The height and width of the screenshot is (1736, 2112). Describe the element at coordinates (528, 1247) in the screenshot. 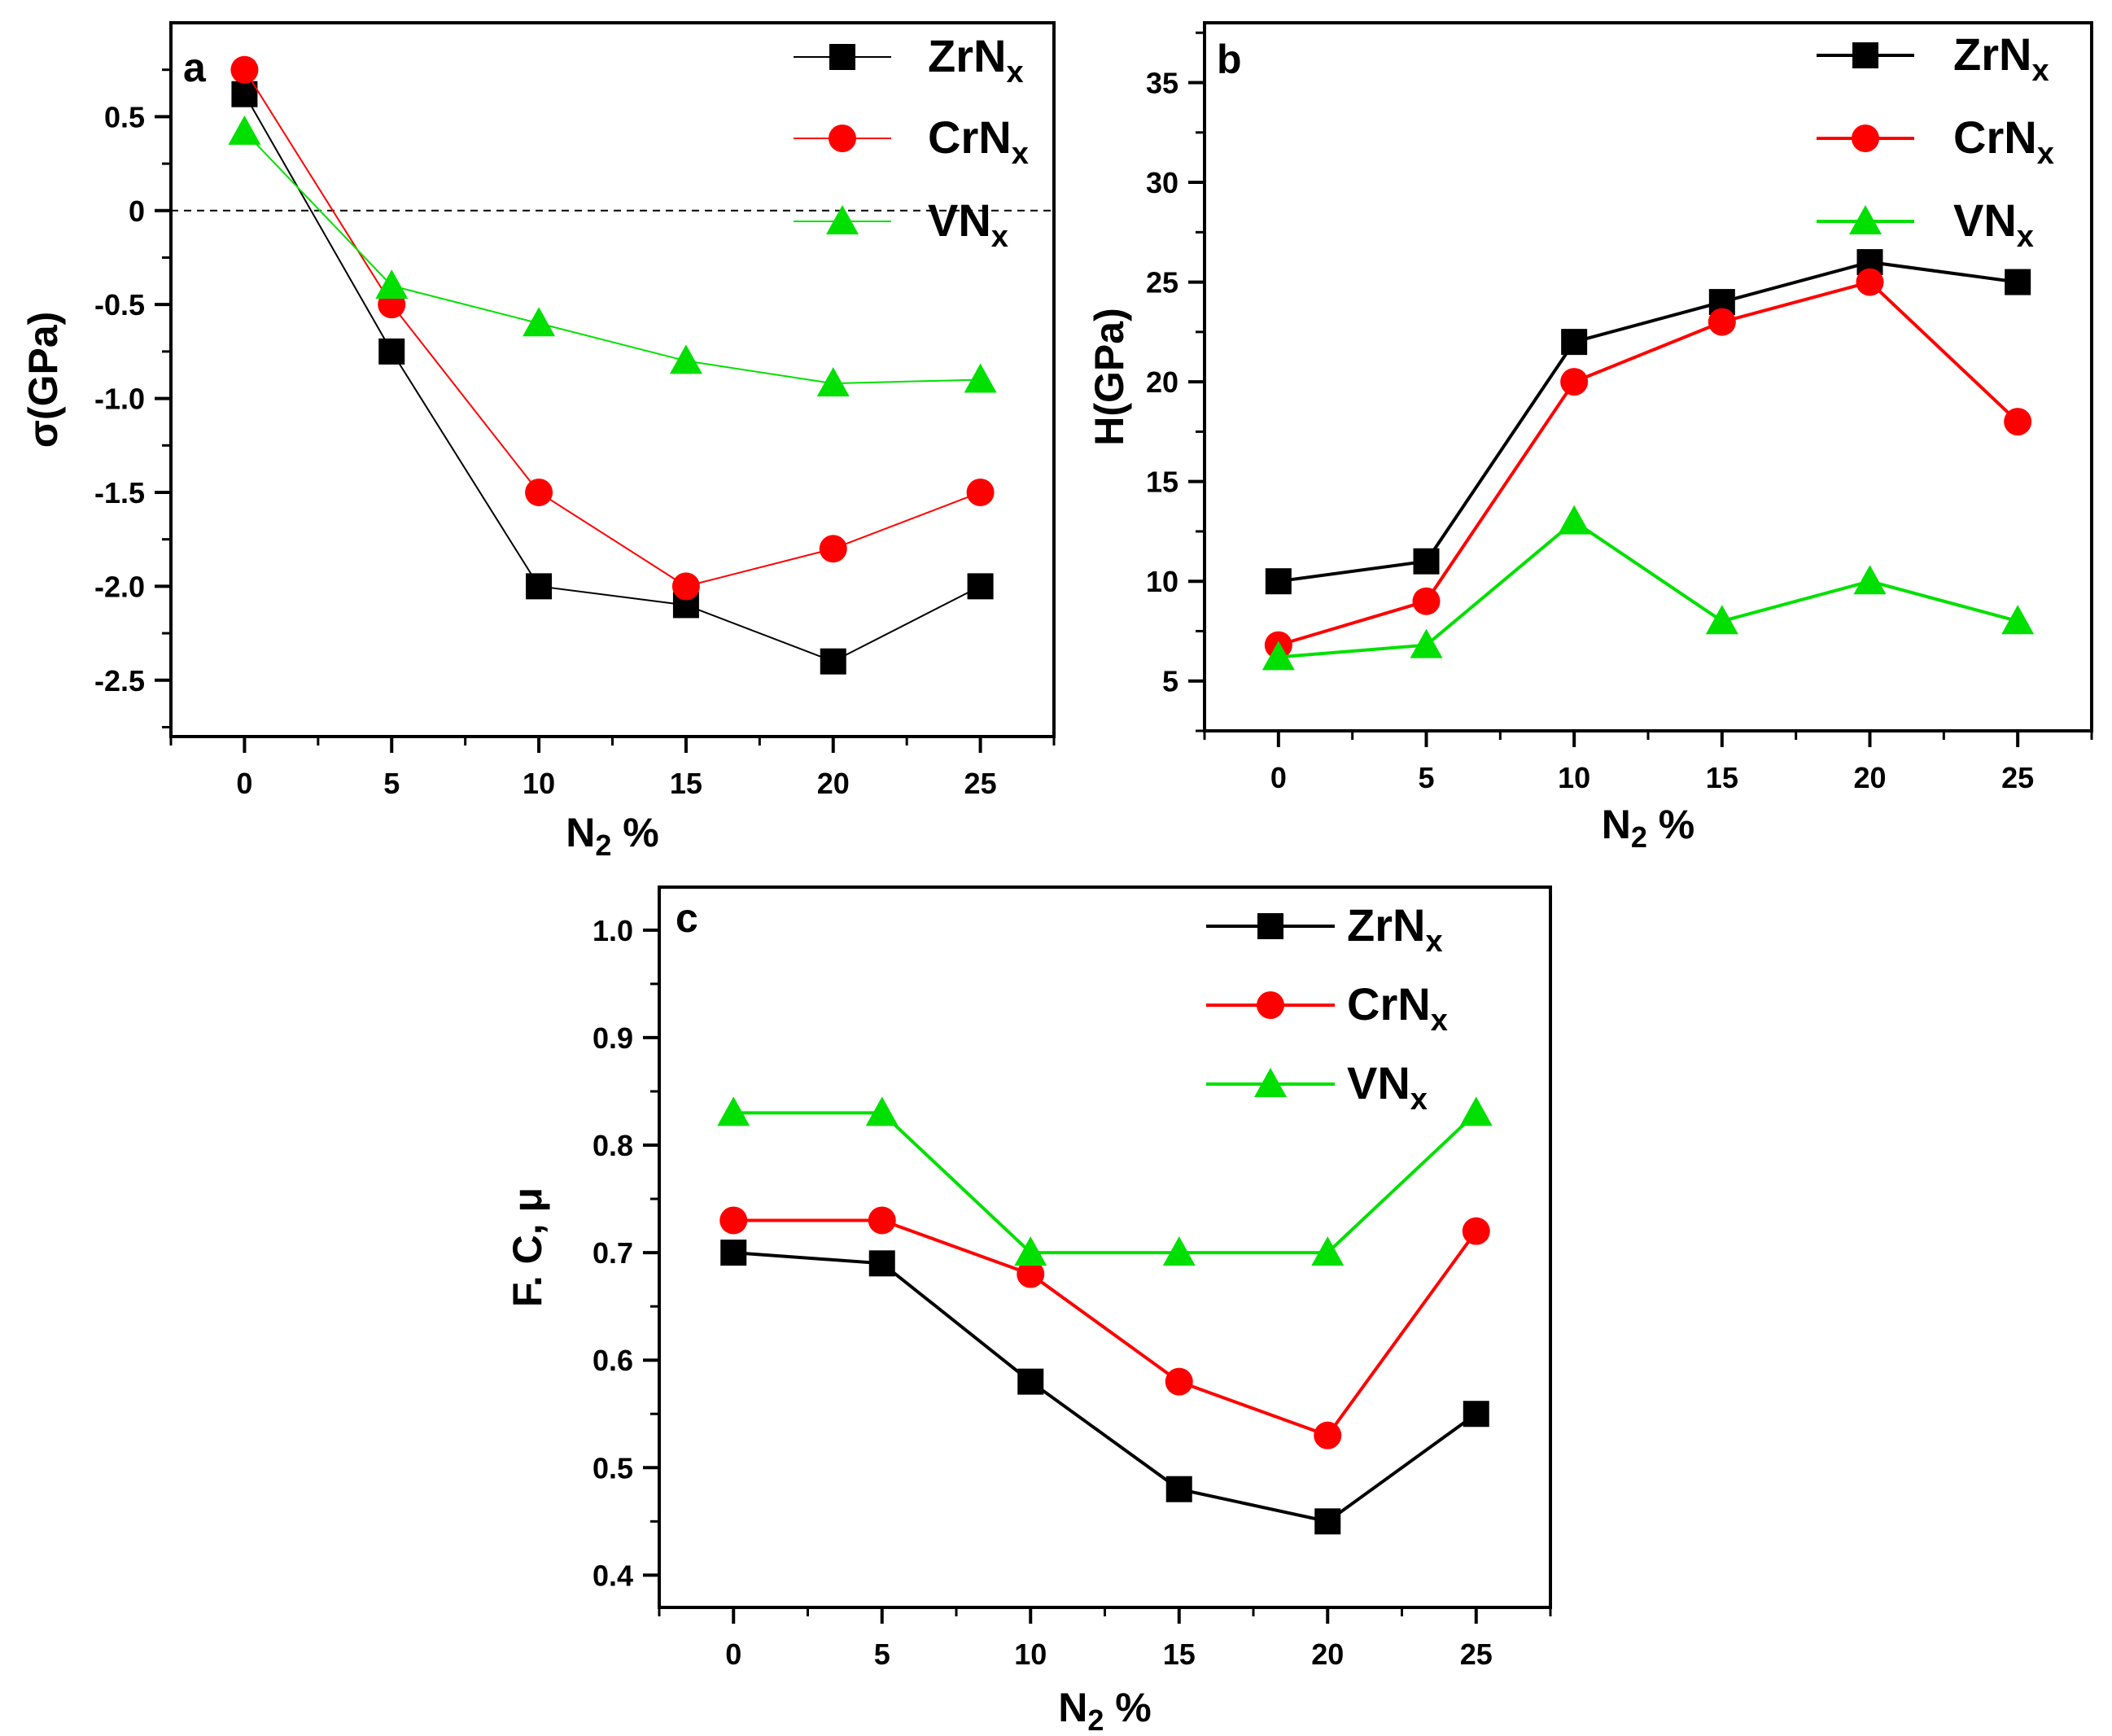

I see `y-axis-title: F. C, μ` at that location.